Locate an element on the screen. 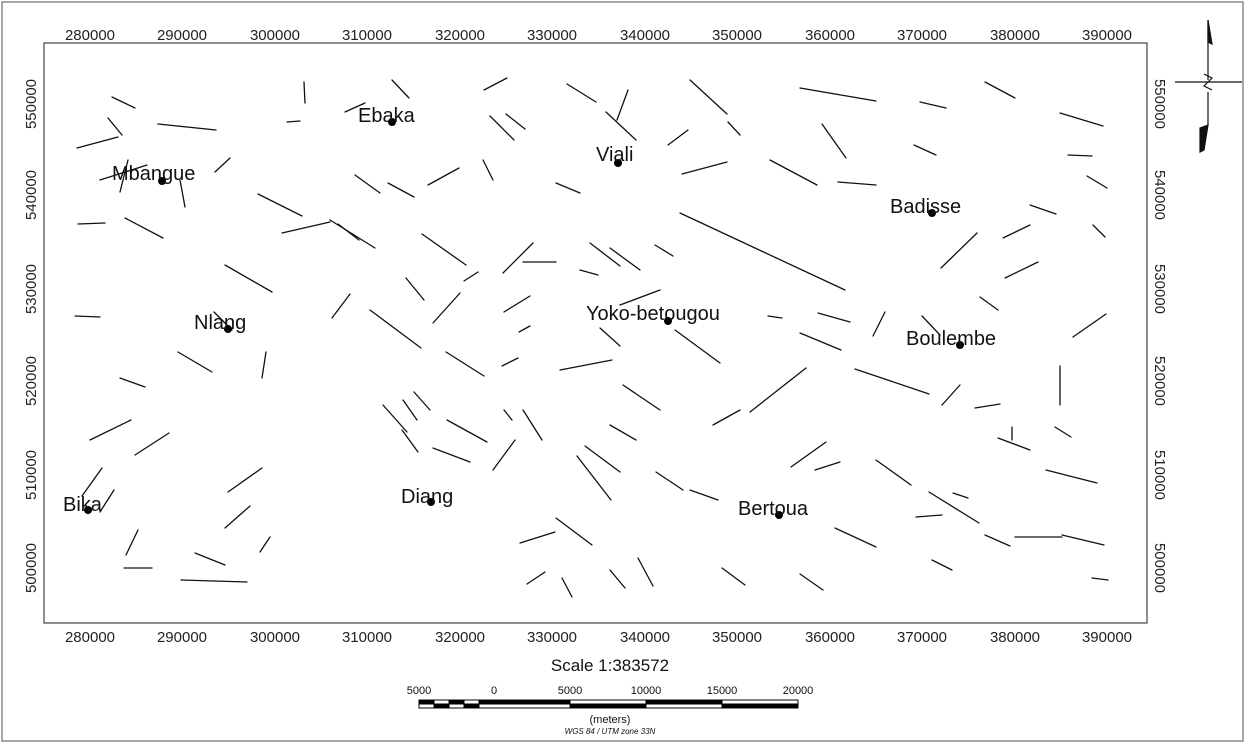 This screenshot has height=743, width=1245. crs-label: WGS 84 / UTM zone 33N is located at coordinates (610, 731).